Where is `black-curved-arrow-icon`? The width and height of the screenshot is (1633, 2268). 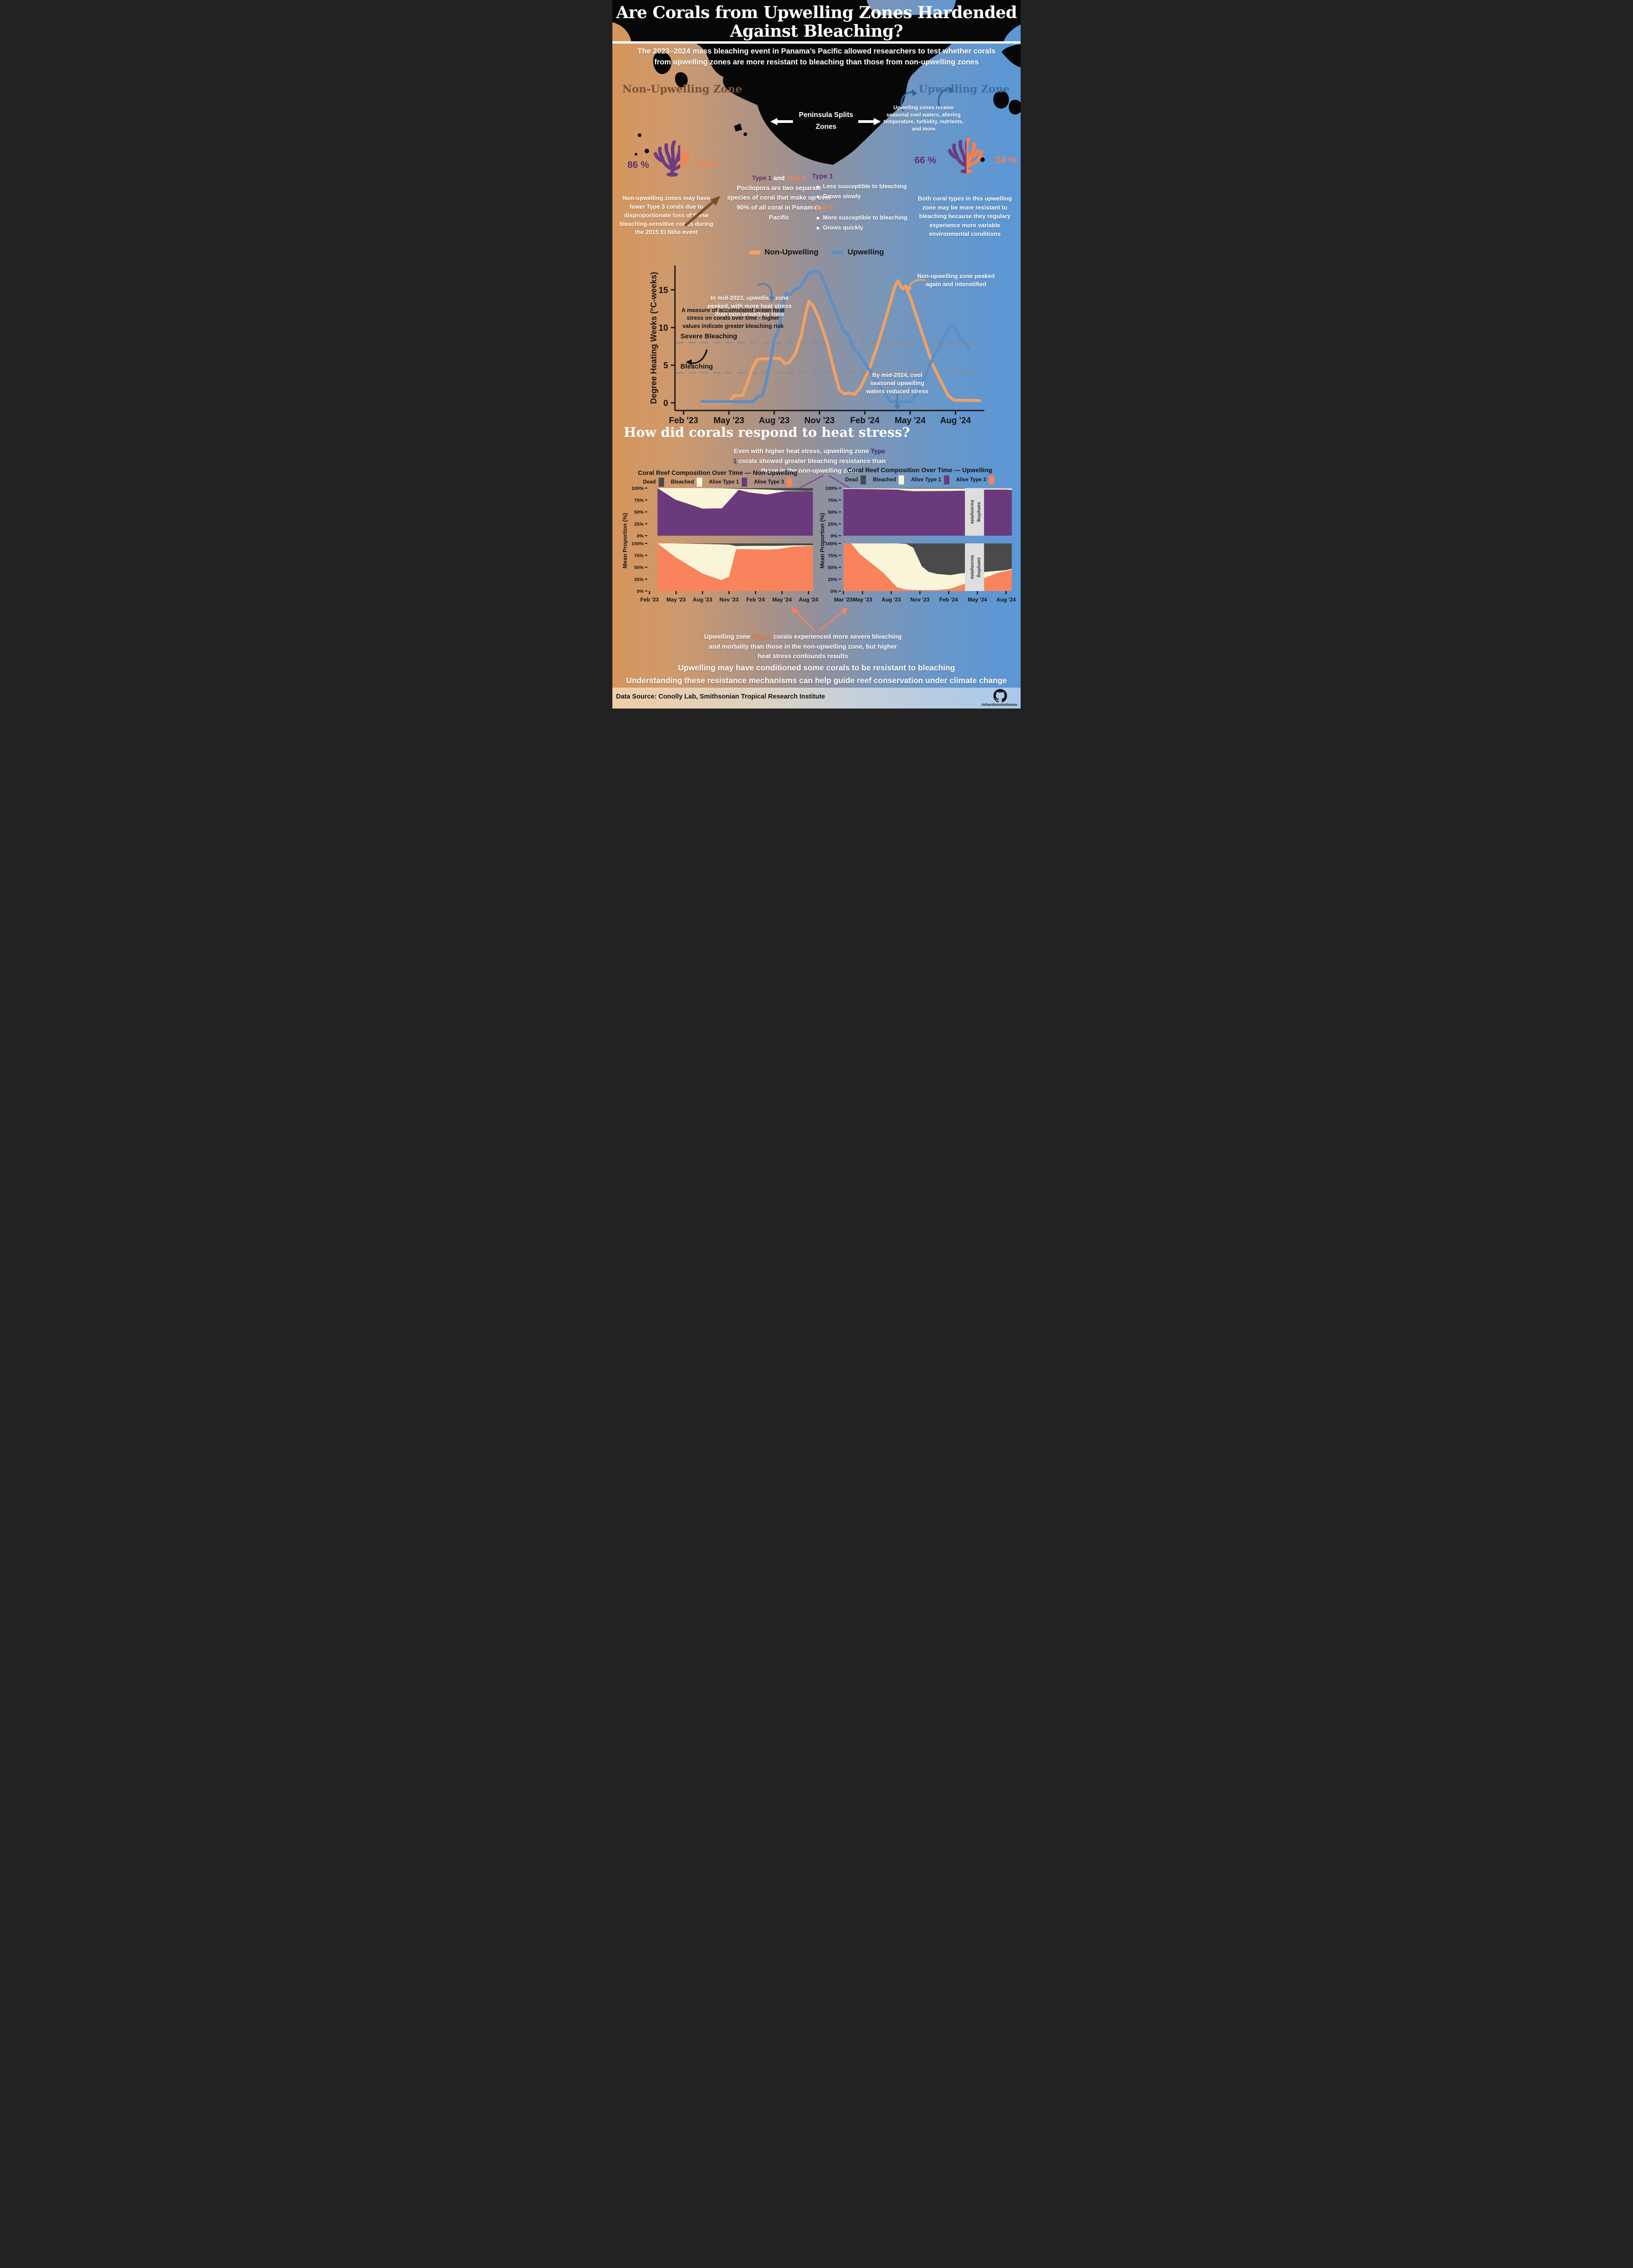
black-curved-arrow-icon is located at coordinates (697, 358).